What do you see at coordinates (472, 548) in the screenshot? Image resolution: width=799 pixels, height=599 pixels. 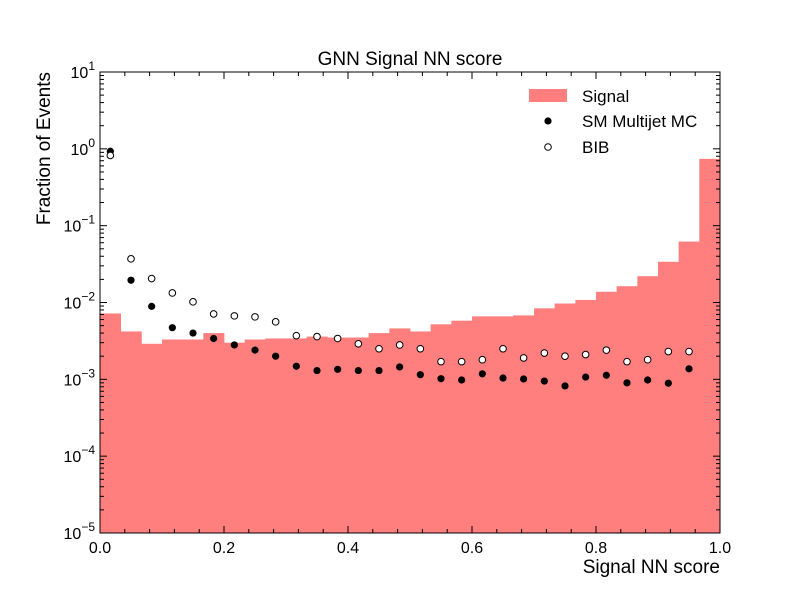 I see `x-tick-label: 0.6` at bounding box center [472, 548].